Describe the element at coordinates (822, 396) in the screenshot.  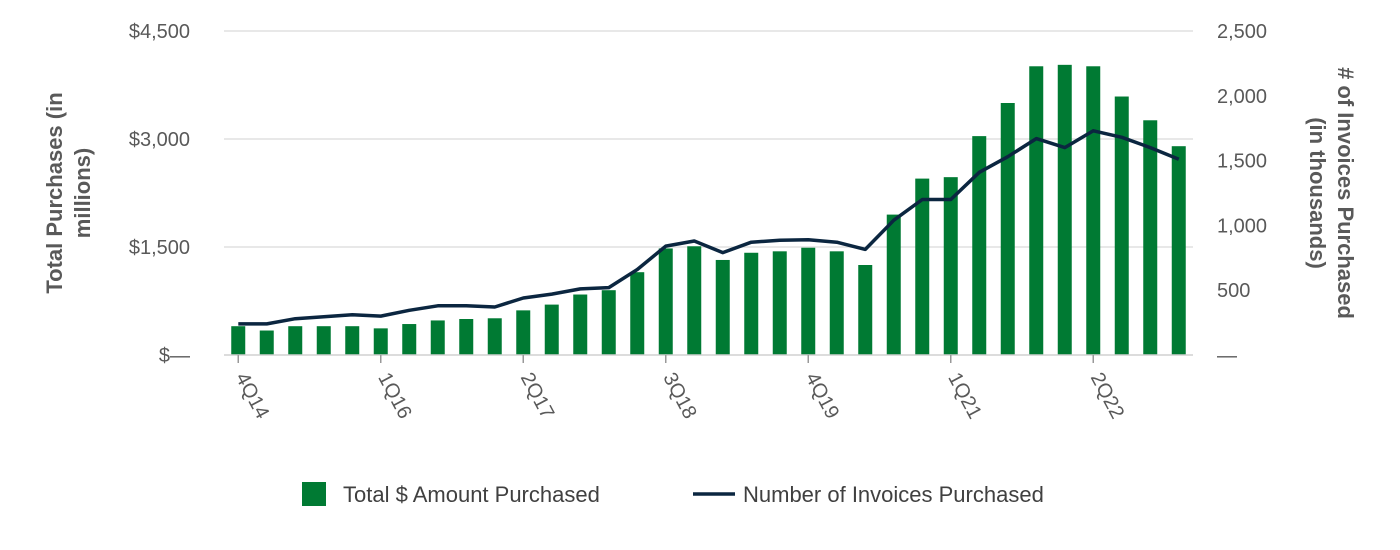
I see `x-tick-label: 4Q19` at that location.